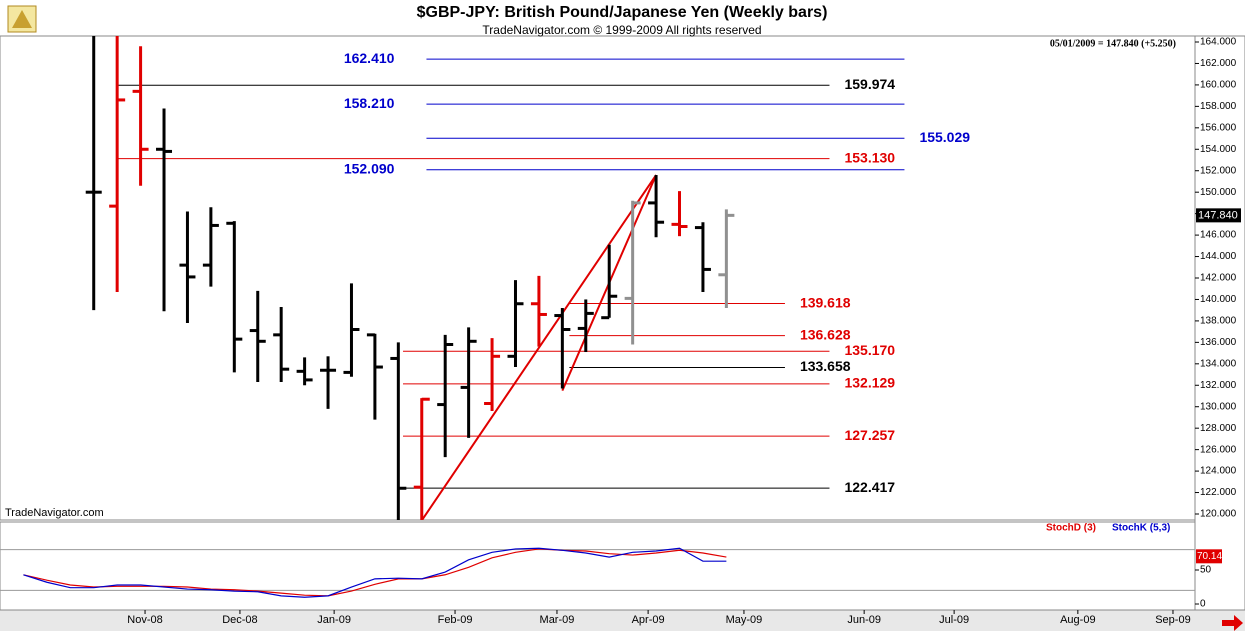  What do you see at coordinates (334, 620) in the screenshot?
I see `x-tick-label: Jan-09` at bounding box center [334, 620].